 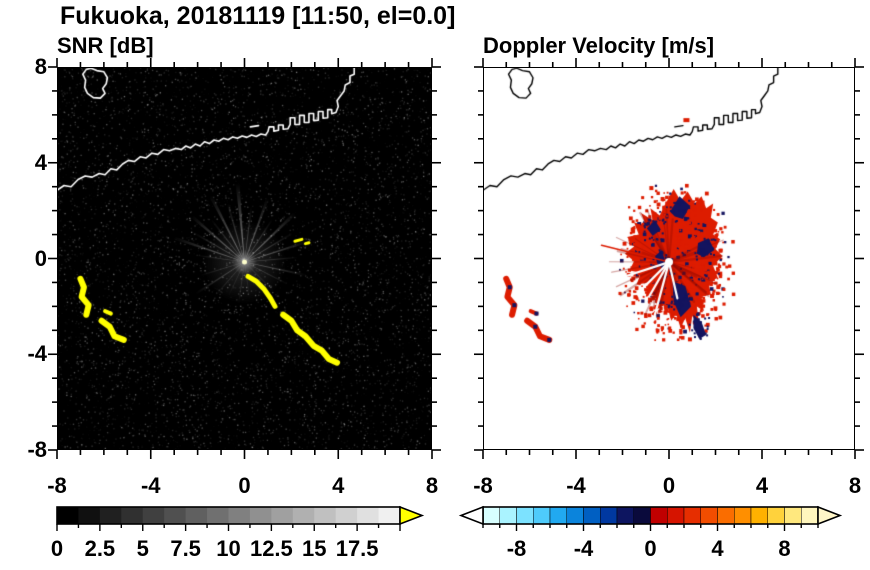 What do you see at coordinates (228, 548) in the screenshot?
I see `colorbar-tick-label: 10` at bounding box center [228, 548].